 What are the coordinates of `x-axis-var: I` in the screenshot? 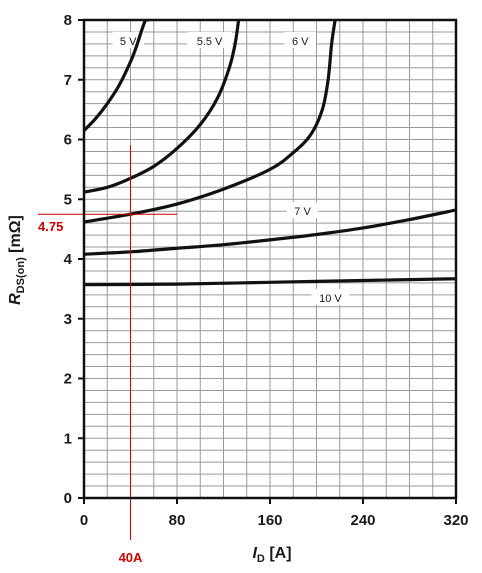 It's located at (254, 553).